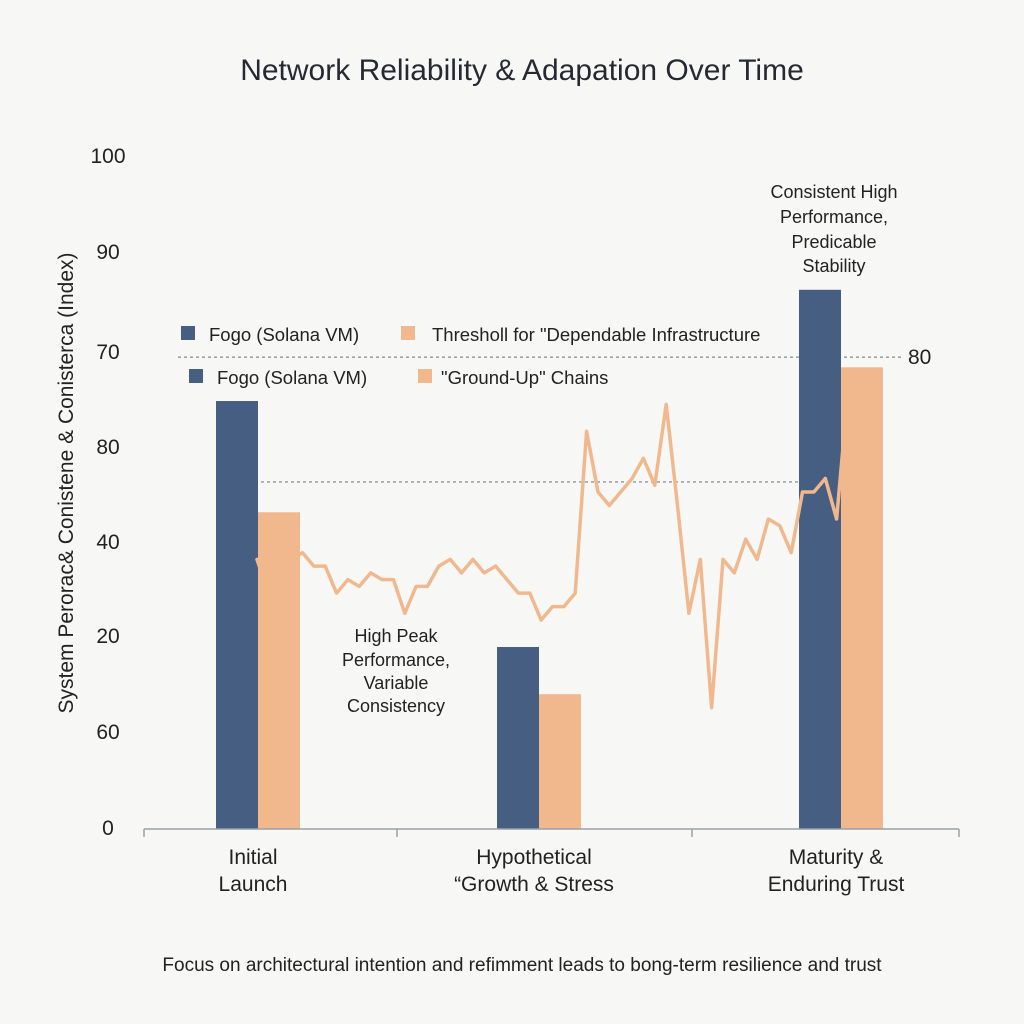 This screenshot has width=1024, height=1024. Describe the element at coordinates (396, 636) in the screenshot. I see `annotation-line: High Peak` at that location.